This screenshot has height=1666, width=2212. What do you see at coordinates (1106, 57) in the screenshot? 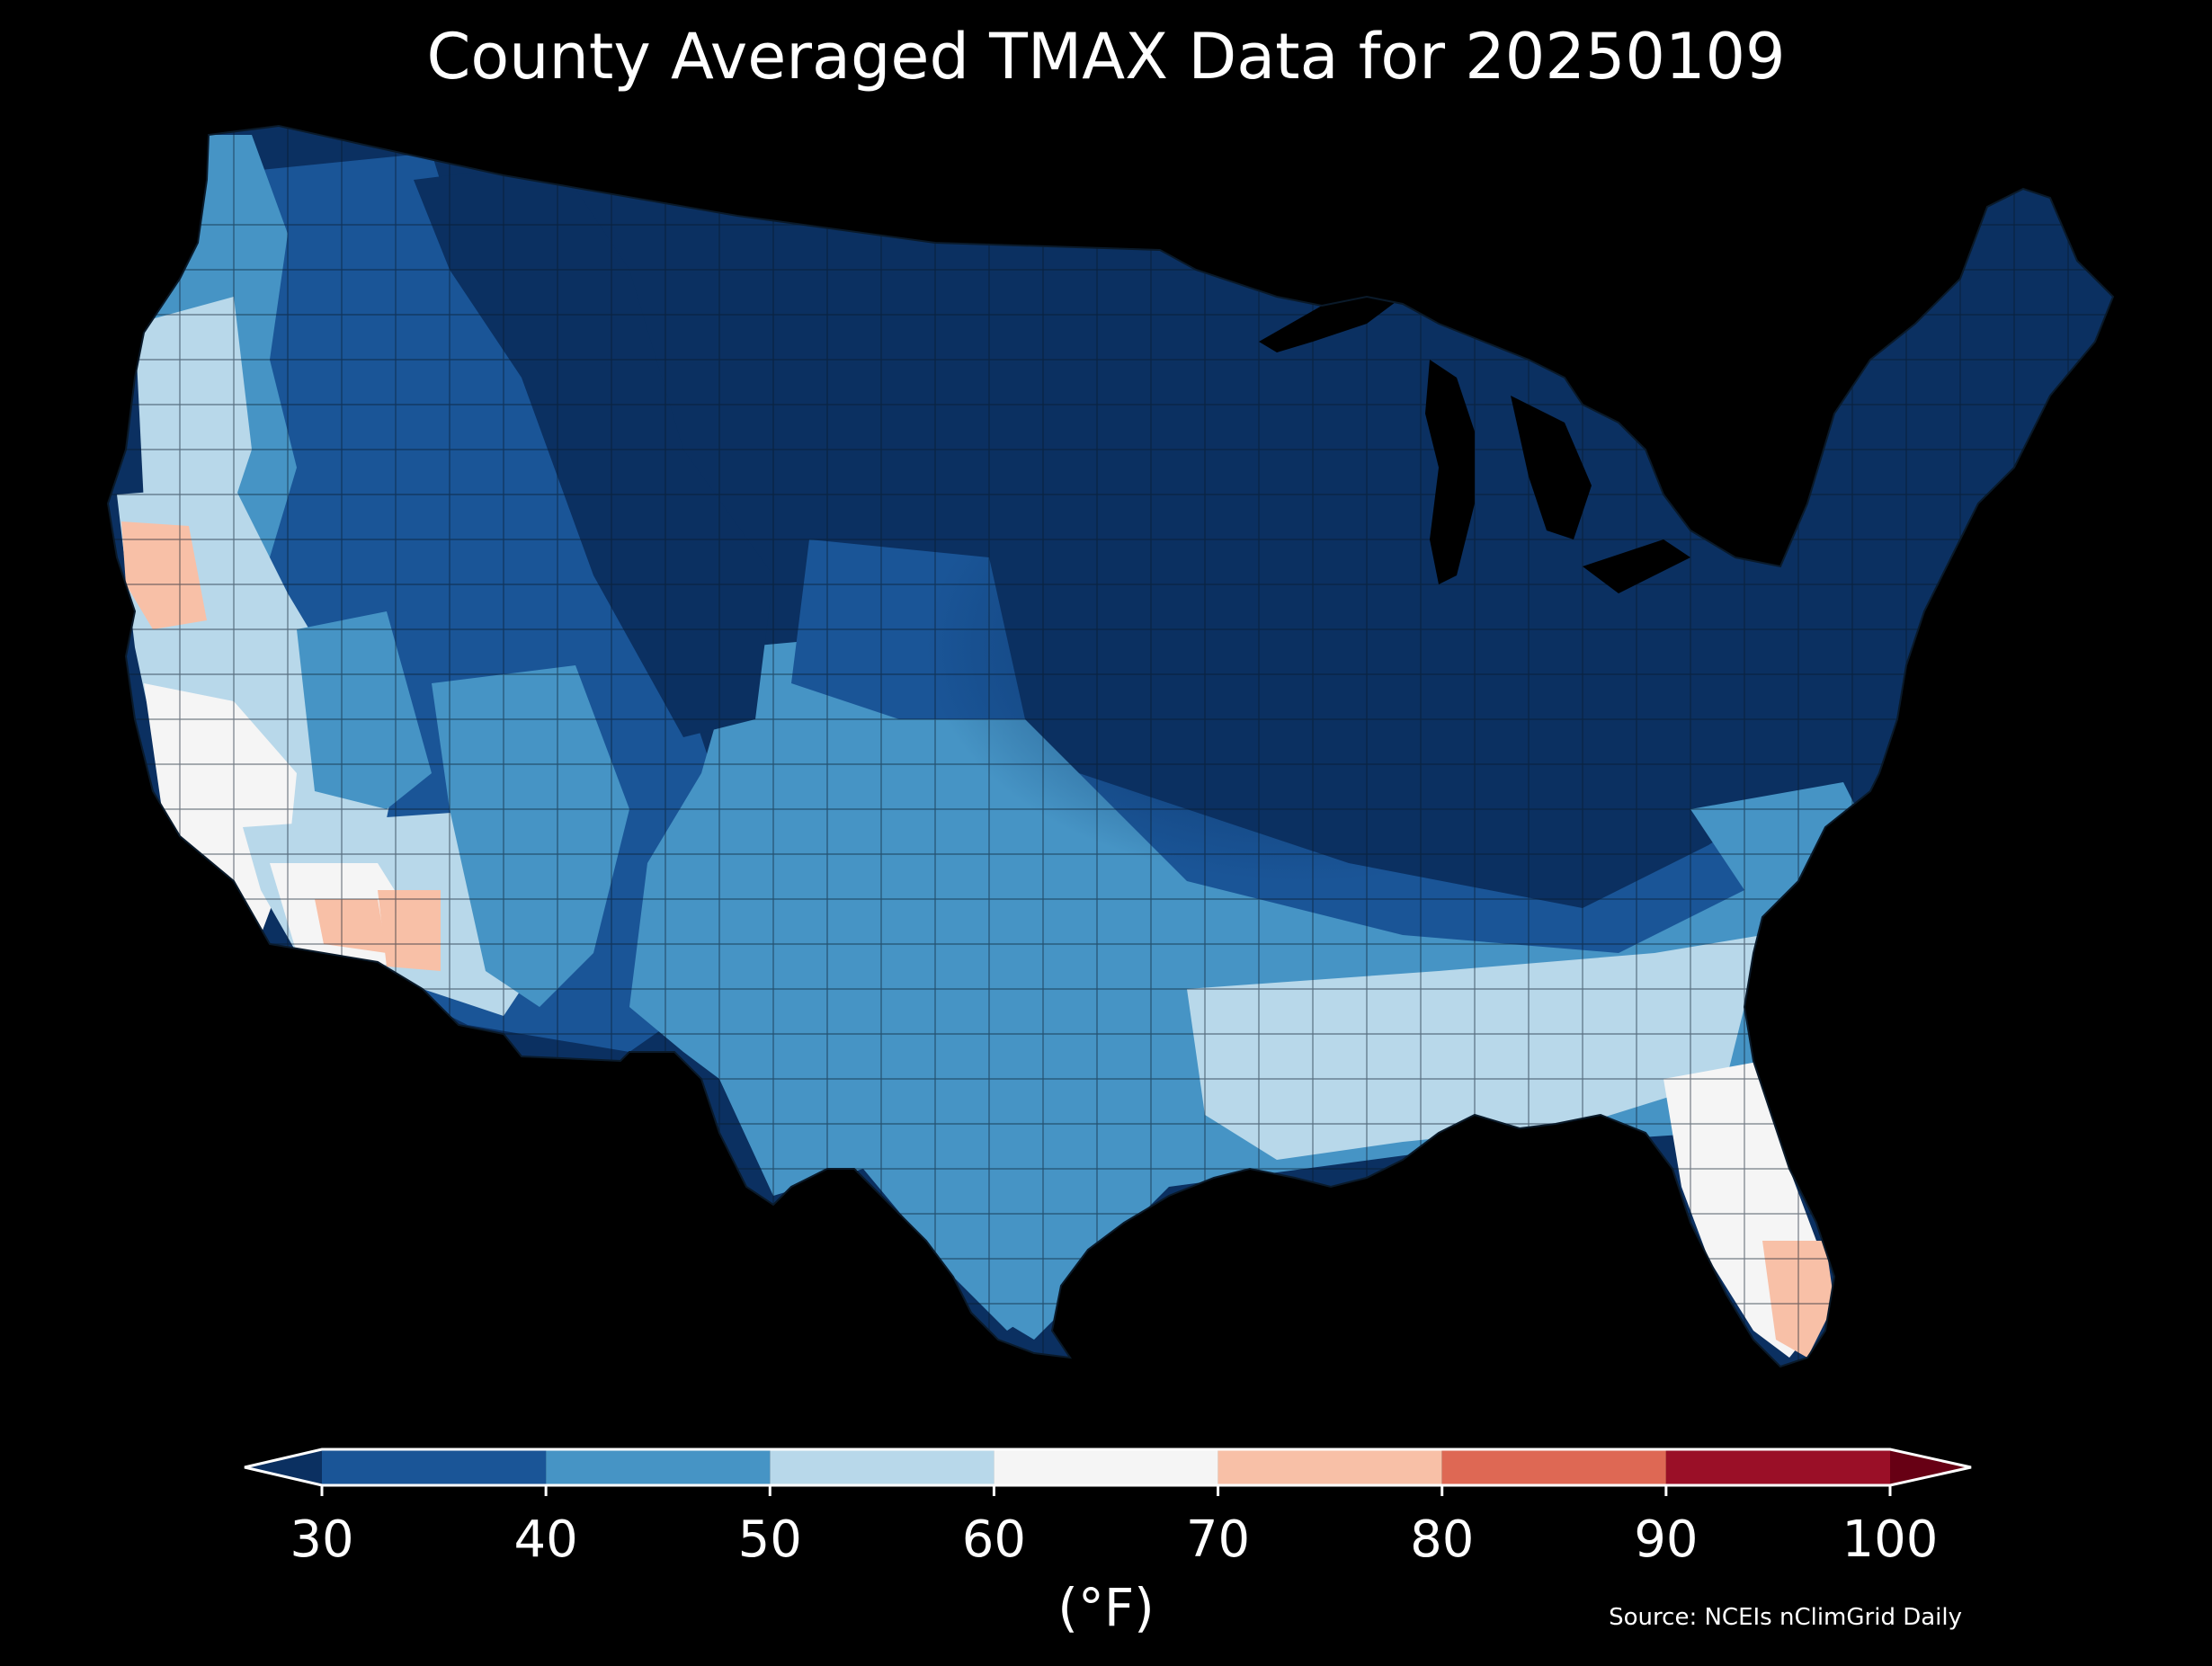
I see `map-title: County Averaged TMAX Data for 20250109` at bounding box center [1106, 57].